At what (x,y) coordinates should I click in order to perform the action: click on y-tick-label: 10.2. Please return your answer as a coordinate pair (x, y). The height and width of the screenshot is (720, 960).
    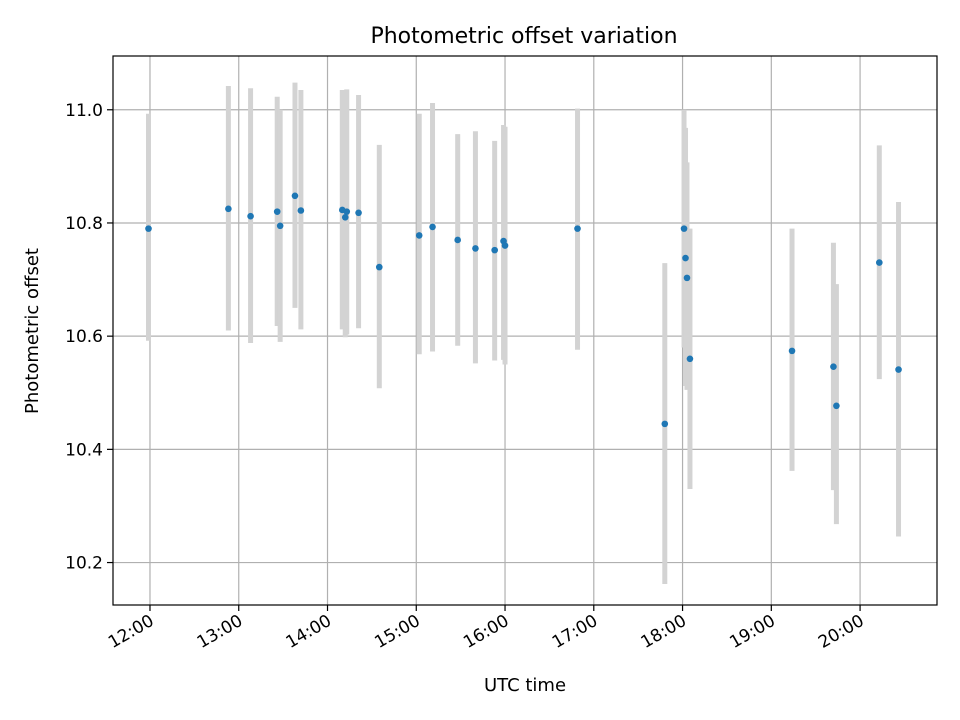
    Looking at the image, I should click on (84, 564).